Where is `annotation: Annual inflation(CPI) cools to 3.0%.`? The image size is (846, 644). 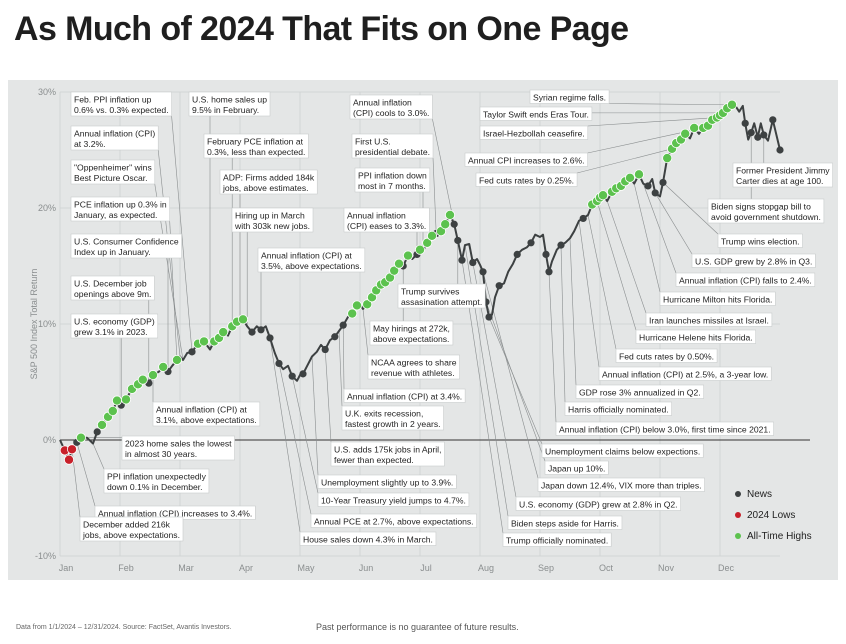
annotation: Annual inflation(CPI) cools to 3.0%. is located at coordinates (391, 107).